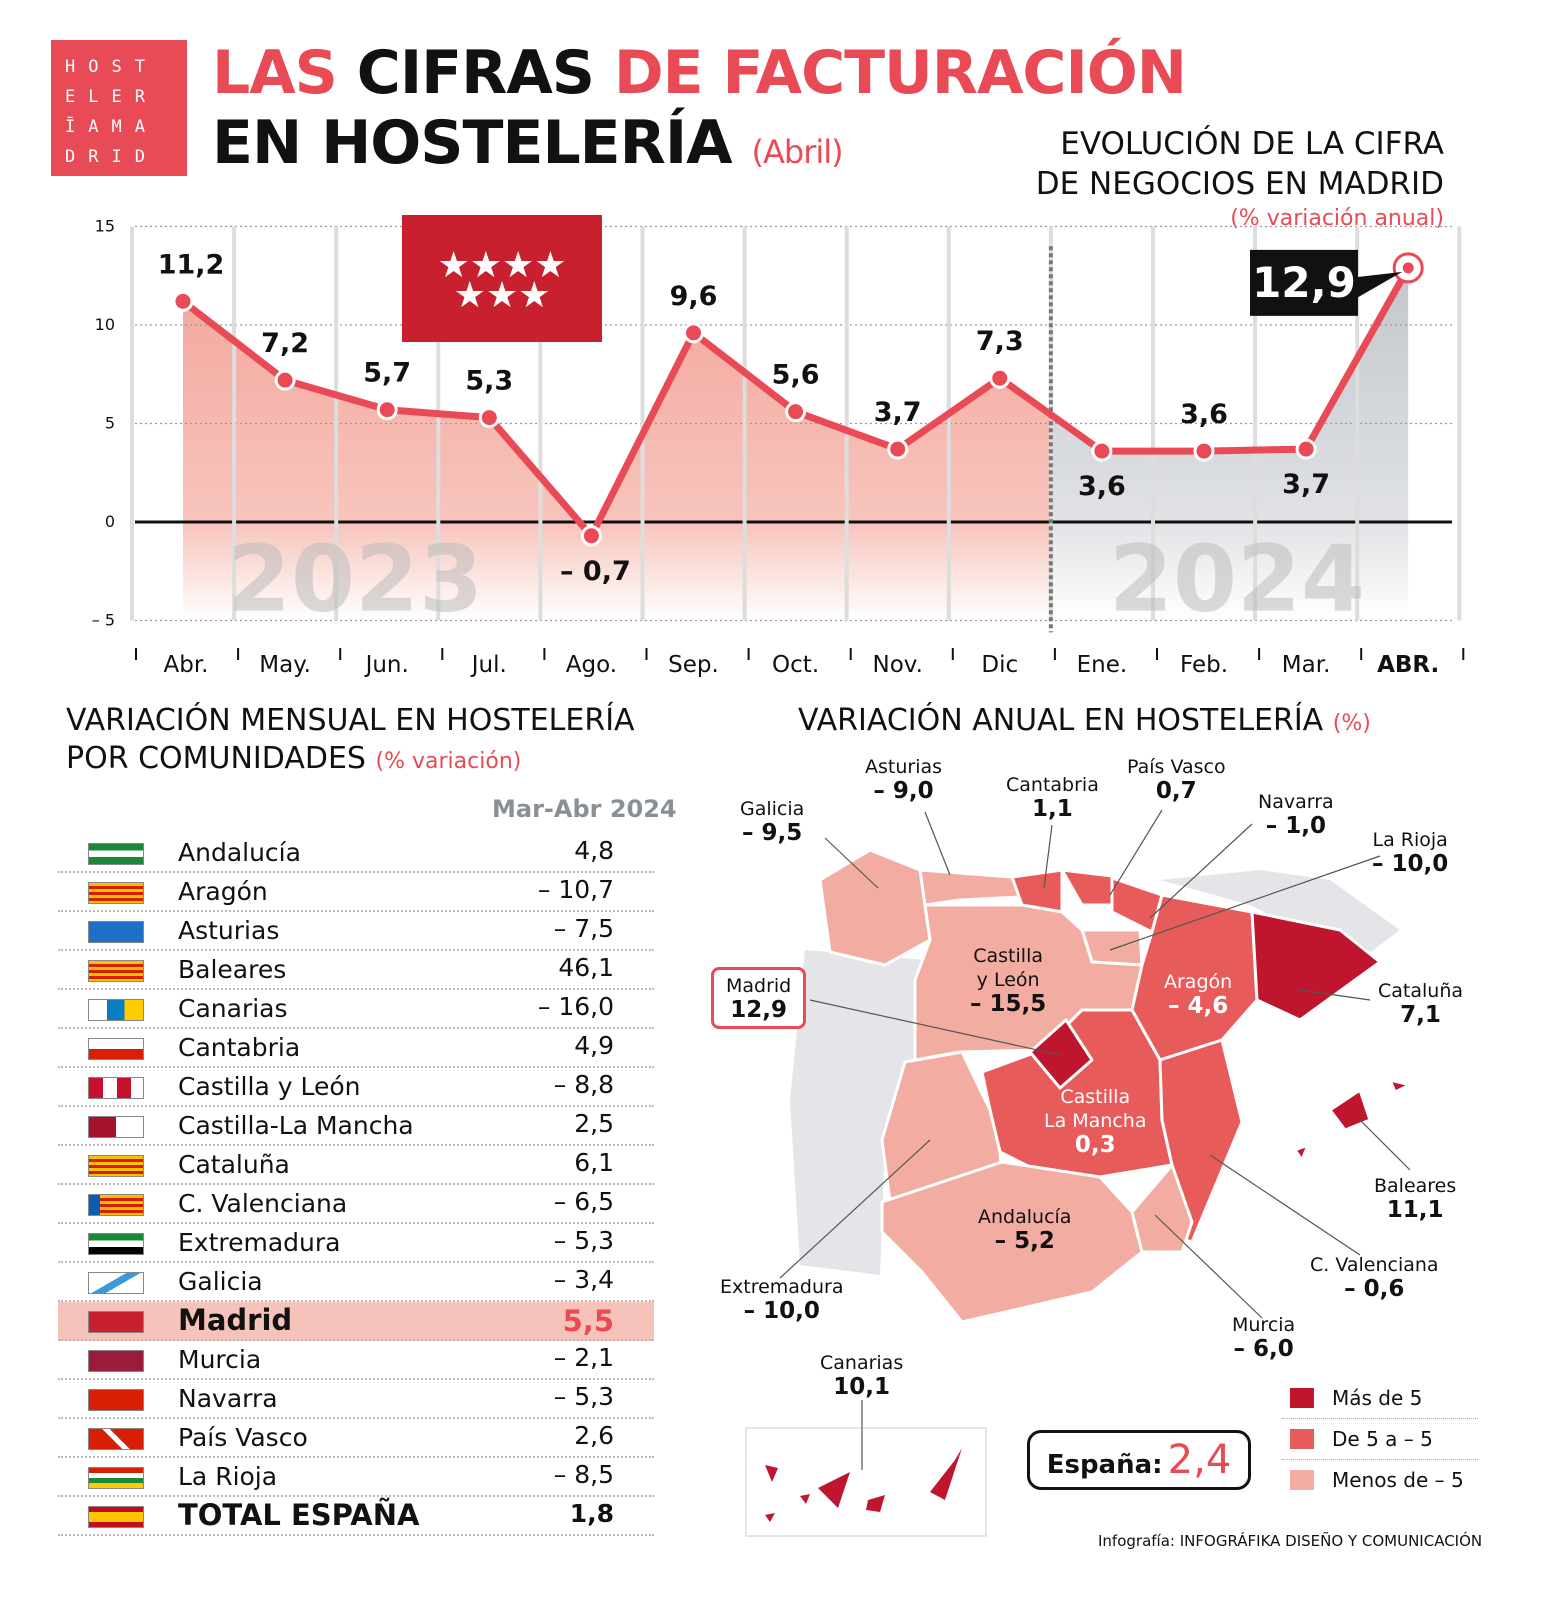  I want to click on community-name: Cataluña, so click(234, 1164).